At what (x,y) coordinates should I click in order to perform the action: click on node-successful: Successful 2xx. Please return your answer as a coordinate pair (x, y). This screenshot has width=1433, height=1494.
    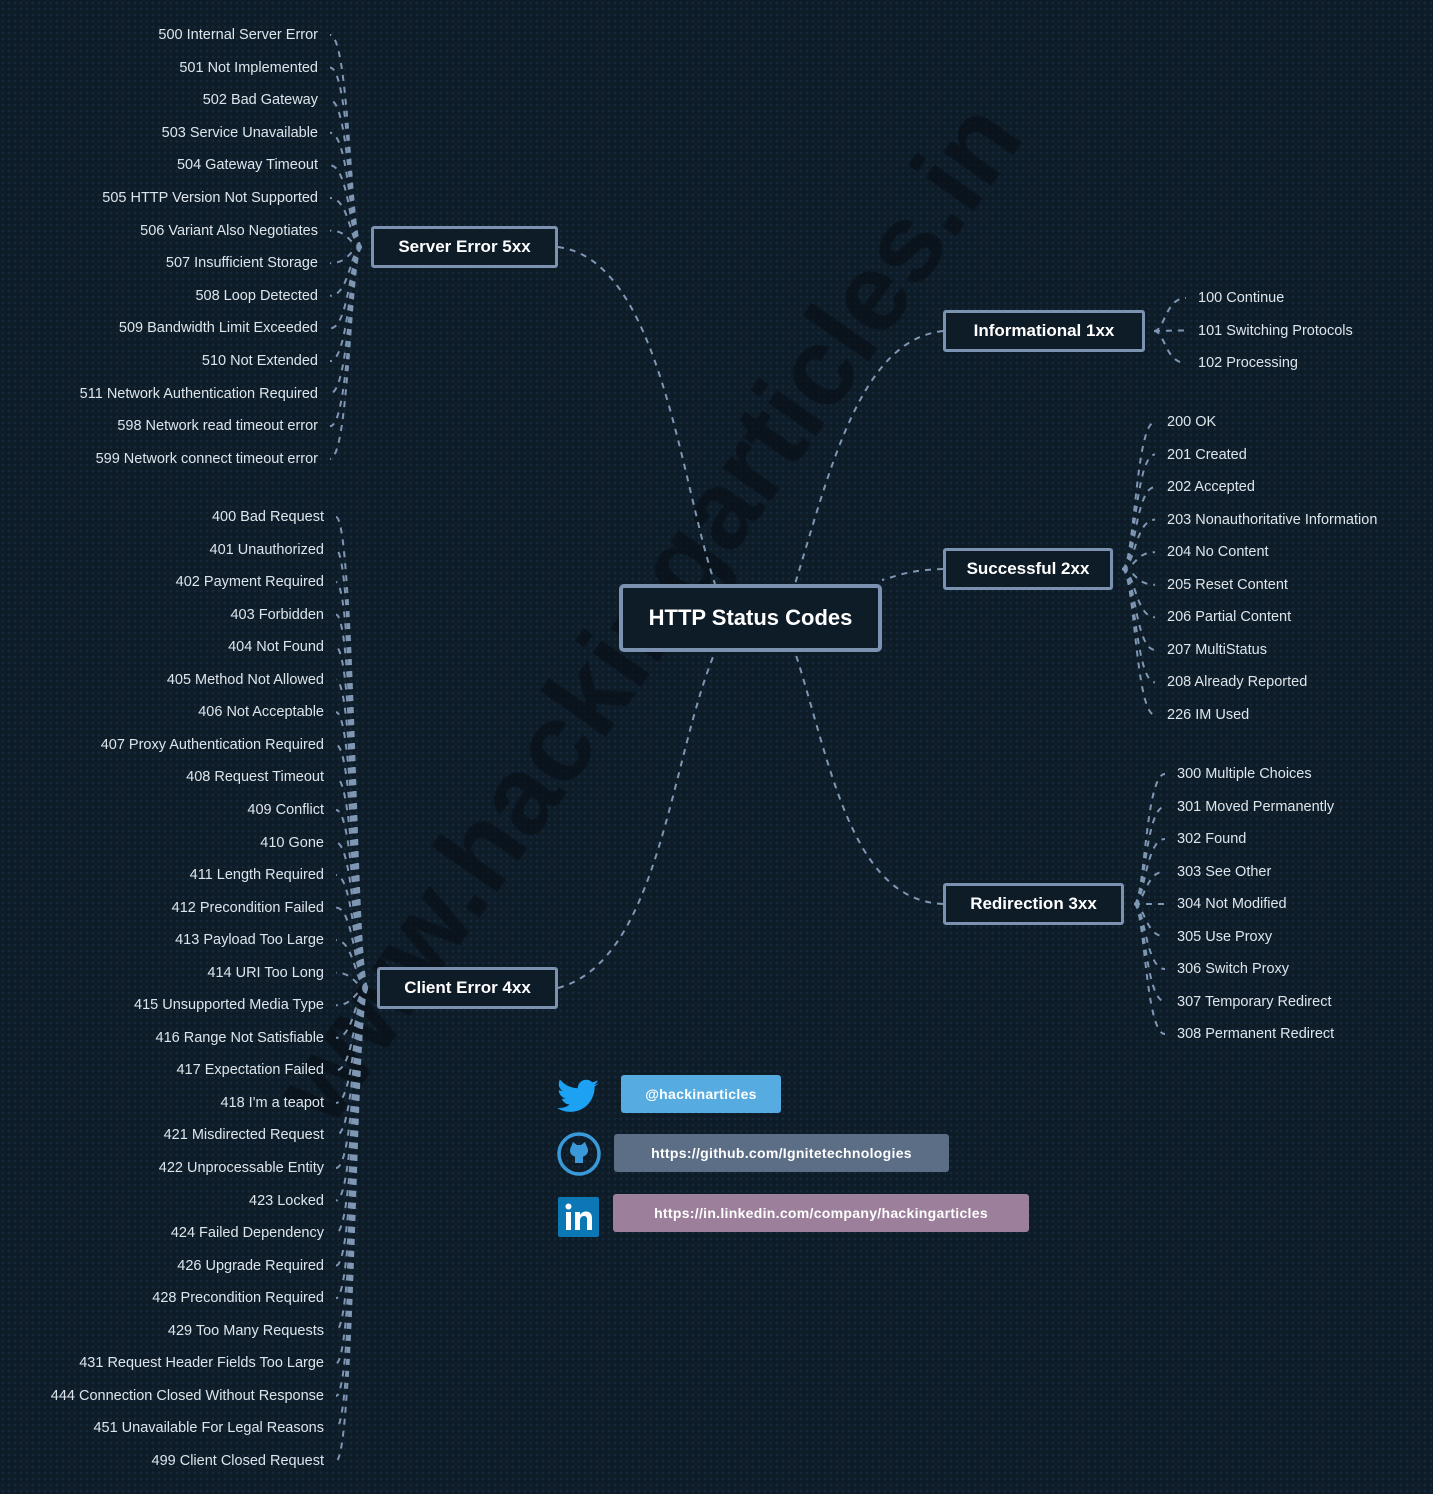
    Looking at the image, I should click on (1028, 569).